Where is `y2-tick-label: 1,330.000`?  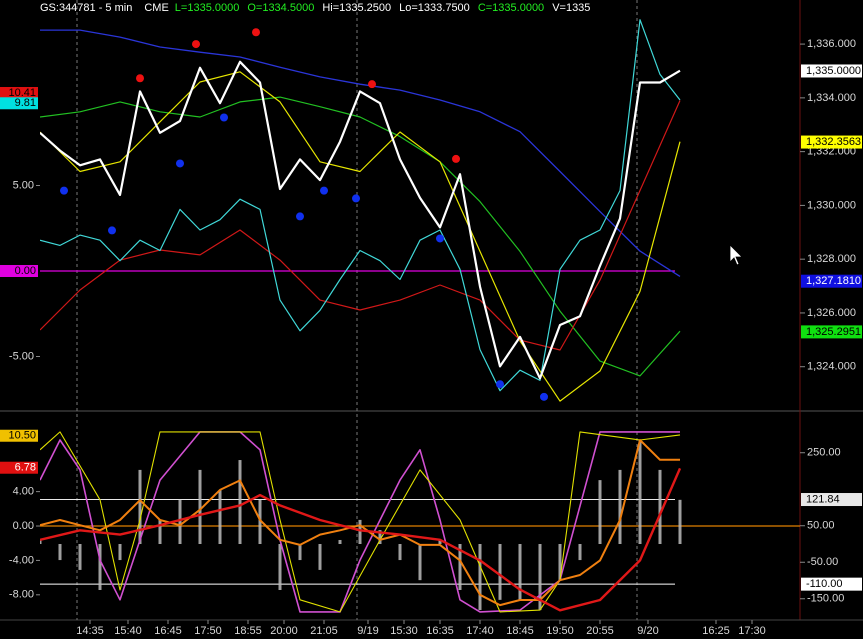 y2-tick-label: 1,330.000 is located at coordinates (831, 205).